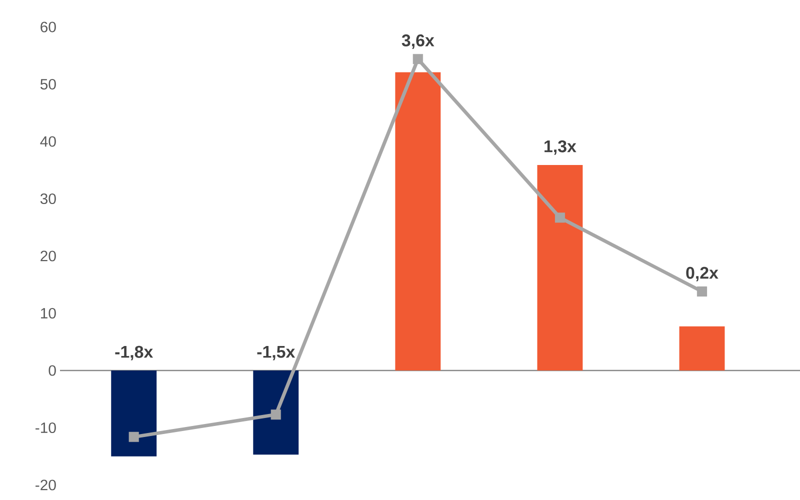 The width and height of the screenshot is (800, 500). Describe the element at coordinates (48, 198) in the screenshot. I see `y-tick-label: 30` at that location.